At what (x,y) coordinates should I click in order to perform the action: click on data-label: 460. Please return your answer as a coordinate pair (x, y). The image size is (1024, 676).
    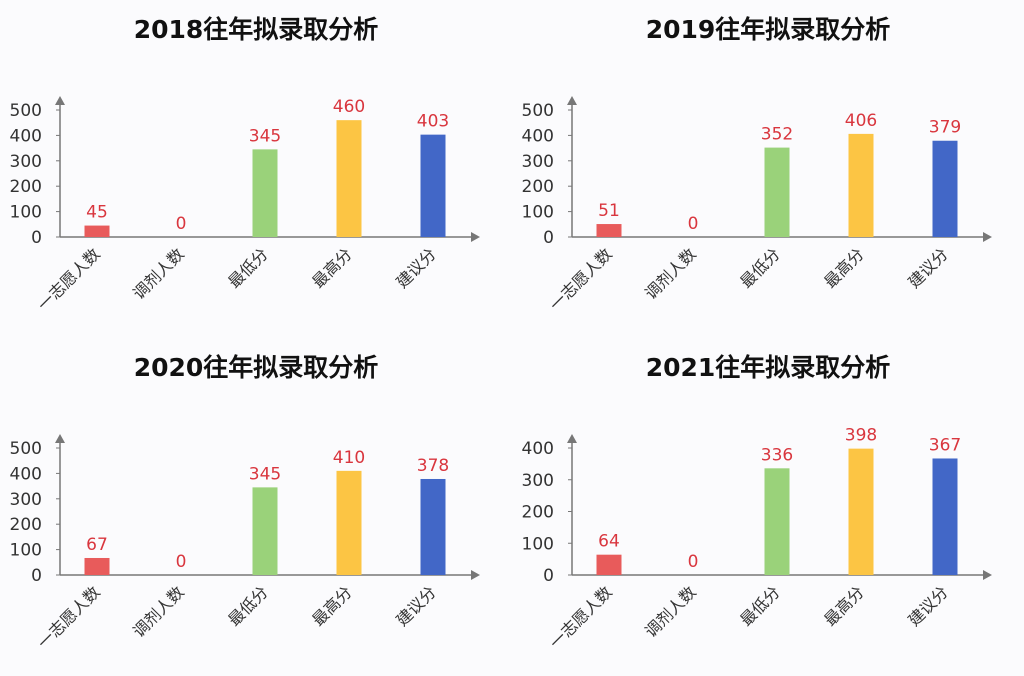
    Looking at the image, I should click on (349, 107).